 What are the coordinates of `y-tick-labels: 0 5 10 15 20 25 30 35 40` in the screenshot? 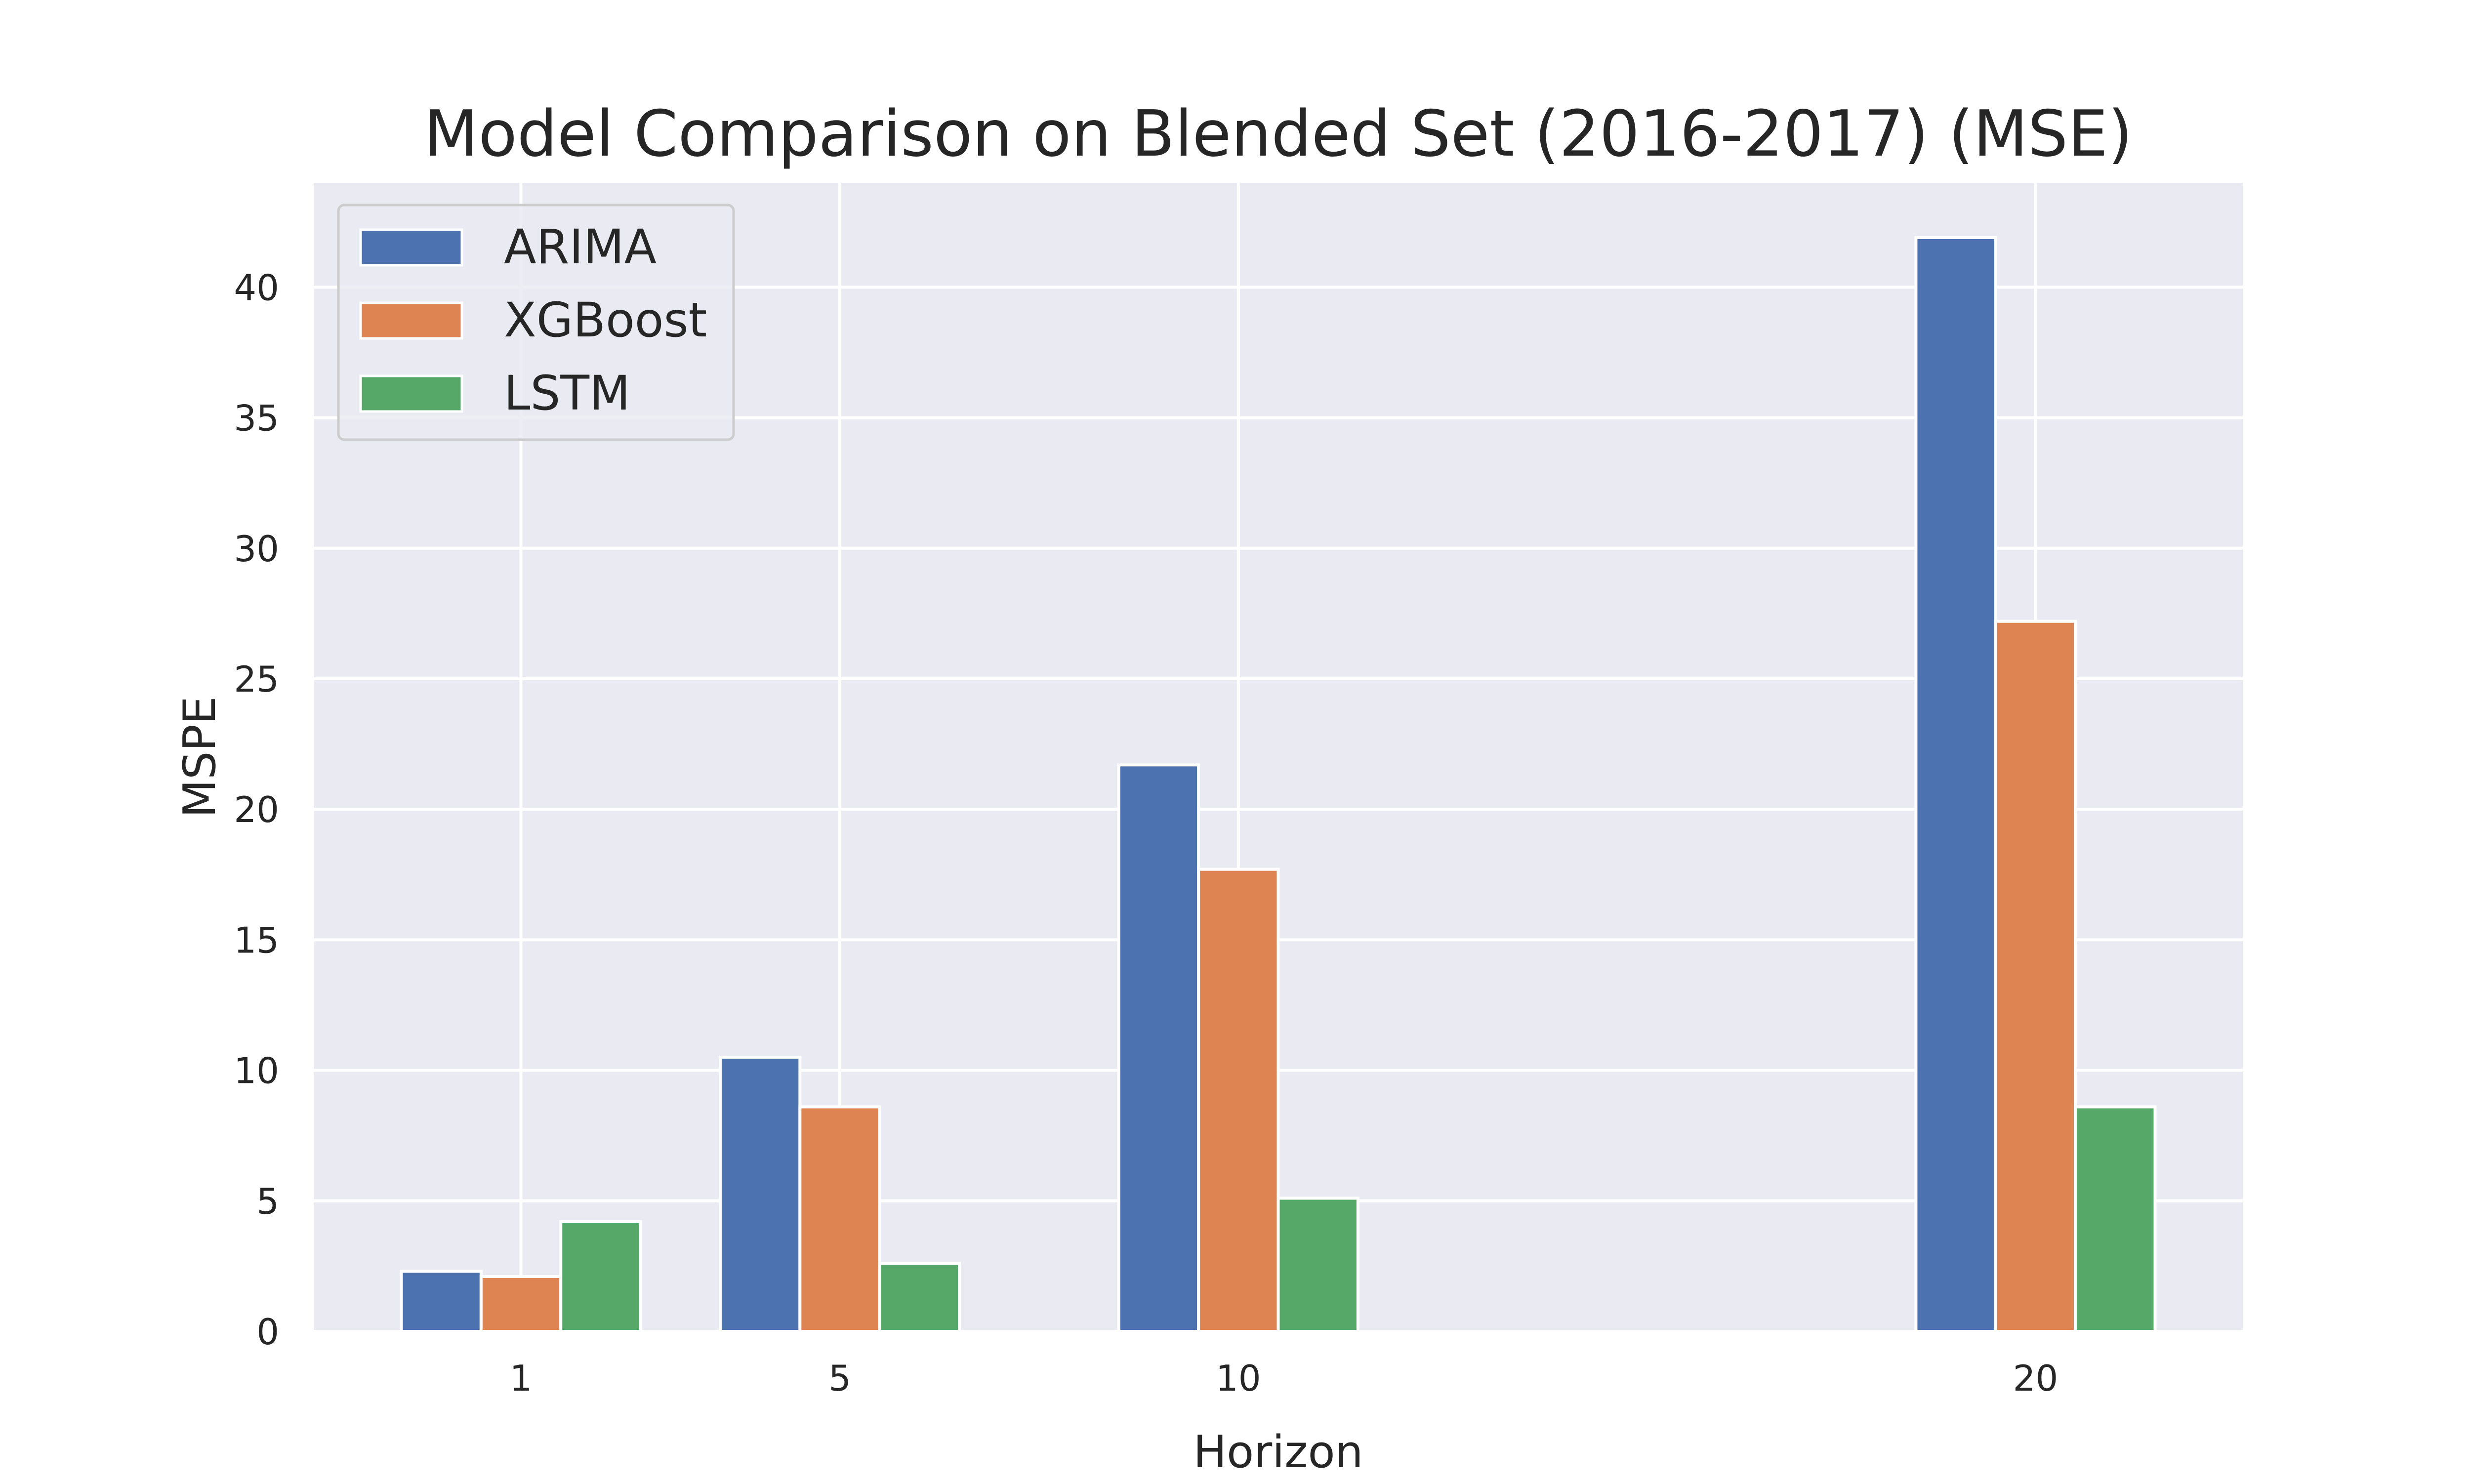 It's located at (256, 810).